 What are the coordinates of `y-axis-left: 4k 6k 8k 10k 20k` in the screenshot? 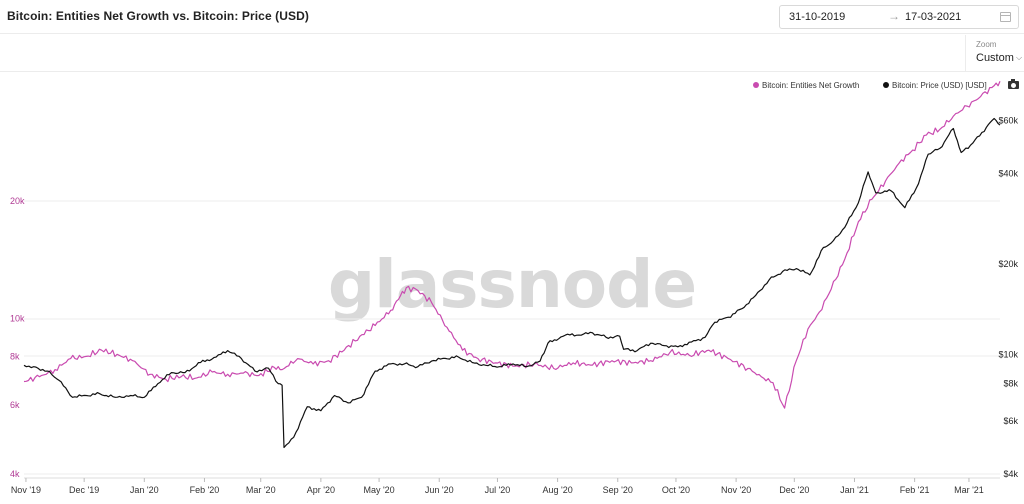 It's located at (17, 337).